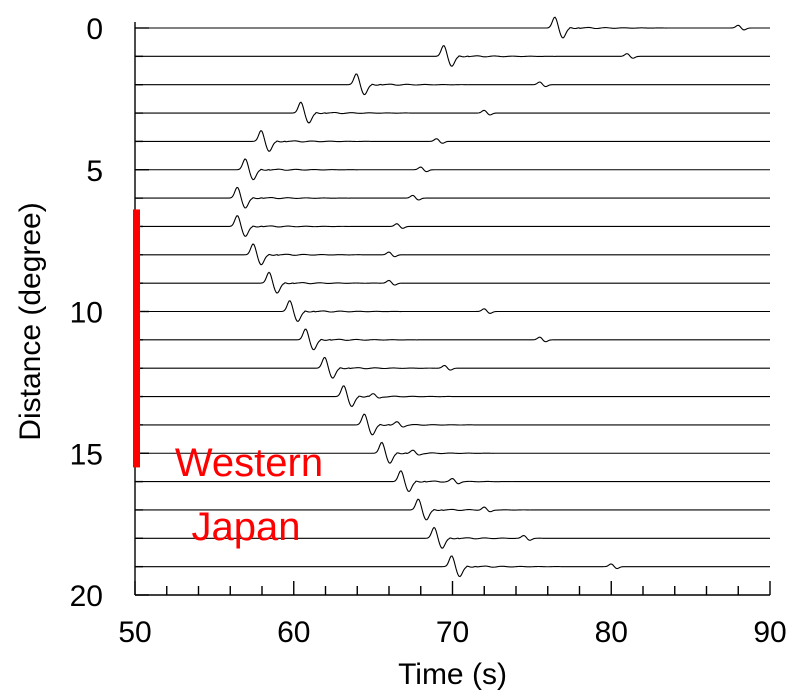  What do you see at coordinates (30, 321) in the screenshot?
I see `y-axis-title: Distance (degree)` at bounding box center [30, 321].